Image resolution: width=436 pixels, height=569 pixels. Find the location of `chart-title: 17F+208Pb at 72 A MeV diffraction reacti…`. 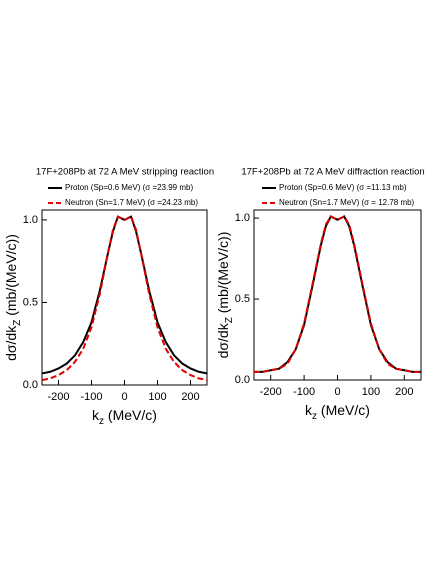

chart-title: 17F+208Pb at 72 A MeV diffraction reacti… is located at coordinates (332, 172).